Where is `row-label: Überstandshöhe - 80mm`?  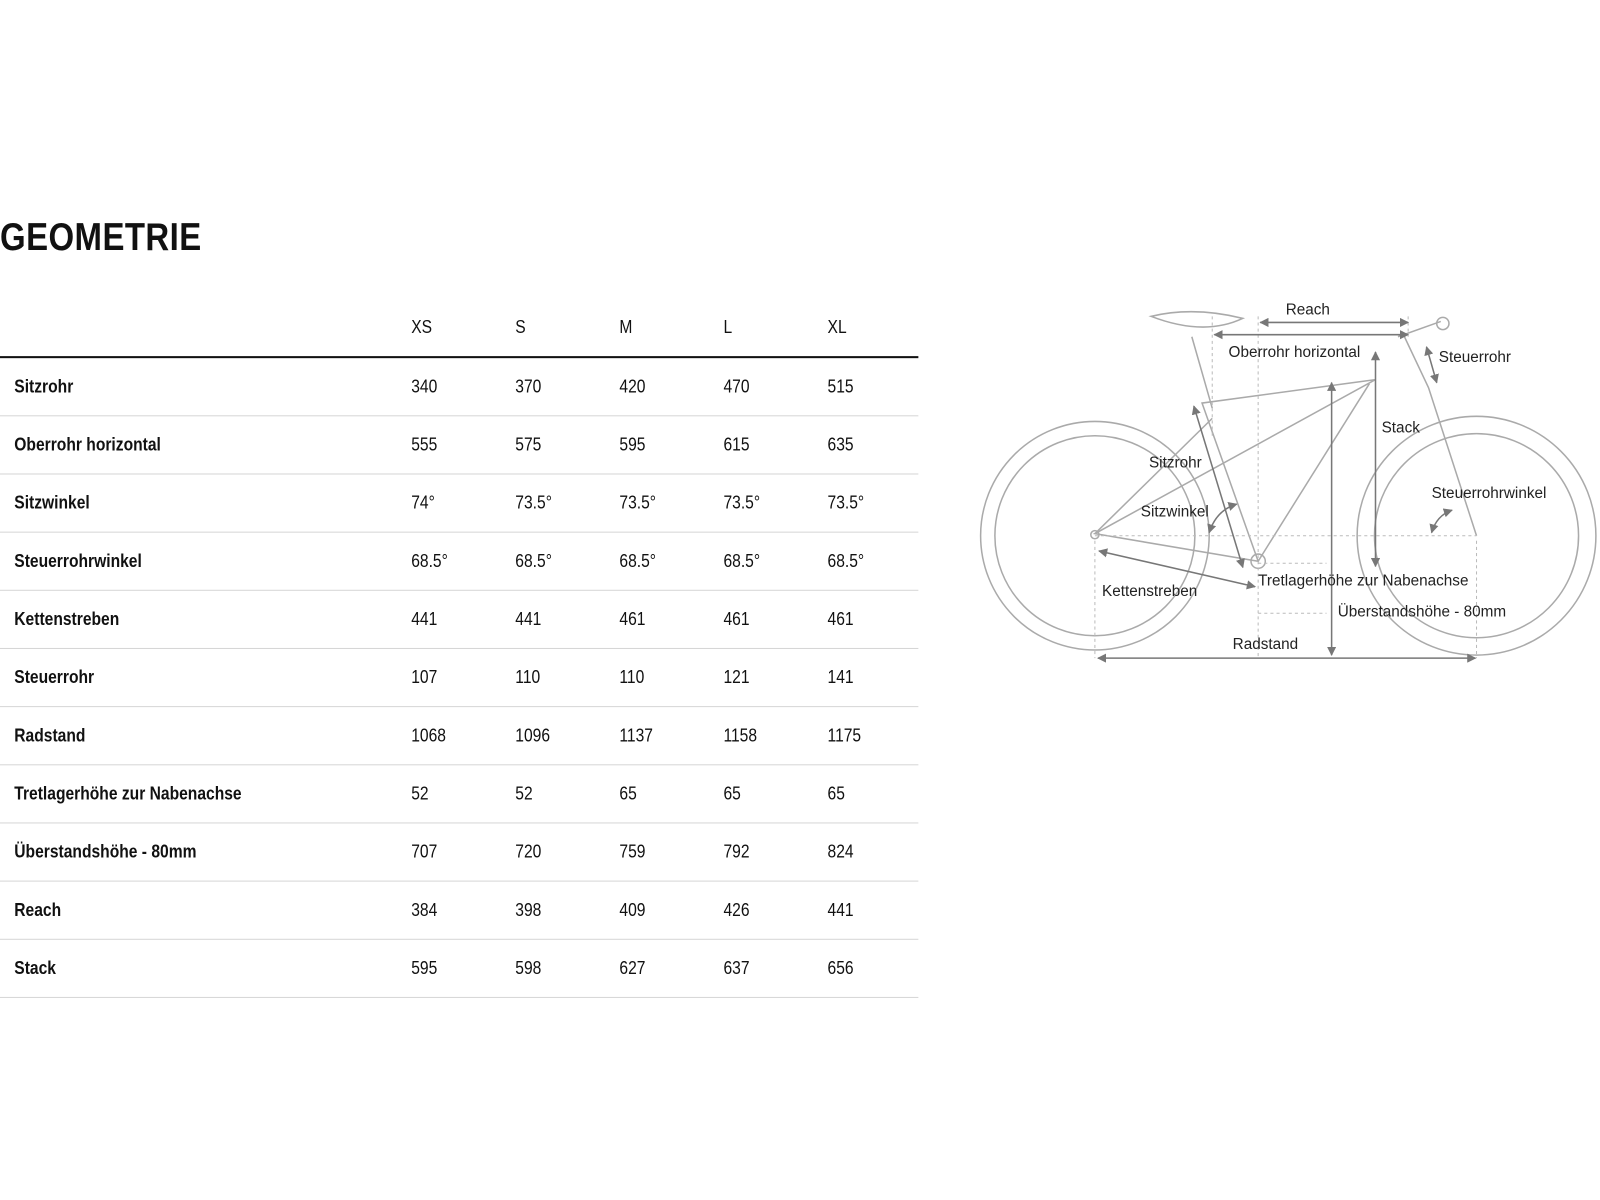
row-label: Überstandshöhe - 80mm is located at coordinates (105, 851).